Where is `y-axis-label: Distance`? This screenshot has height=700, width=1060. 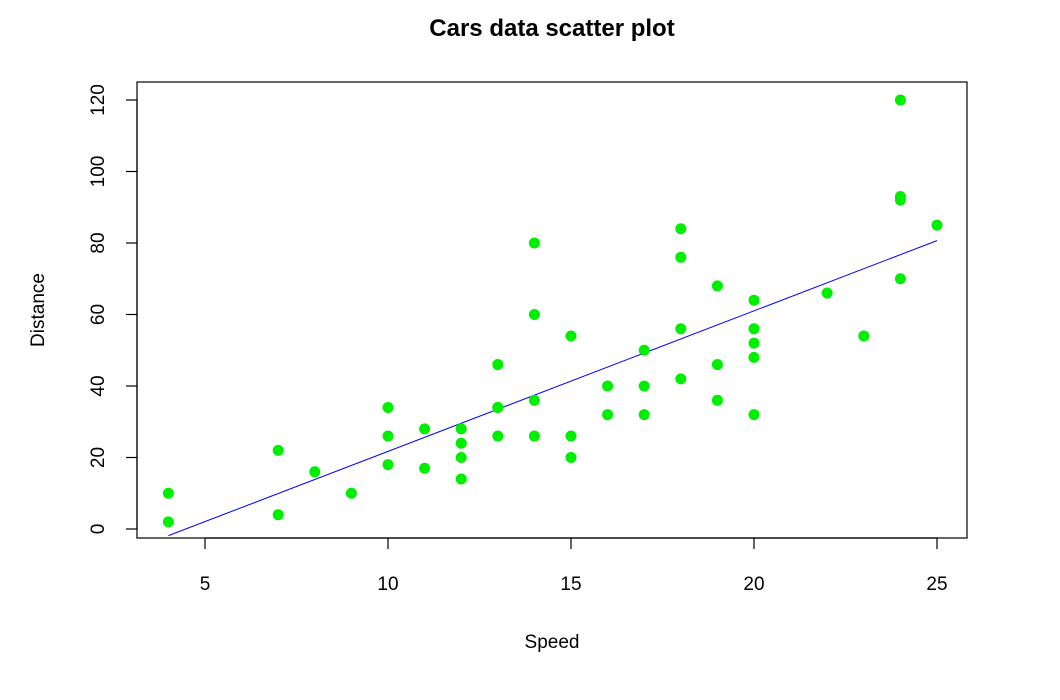 y-axis-label: Distance is located at coordinates (38, 310).